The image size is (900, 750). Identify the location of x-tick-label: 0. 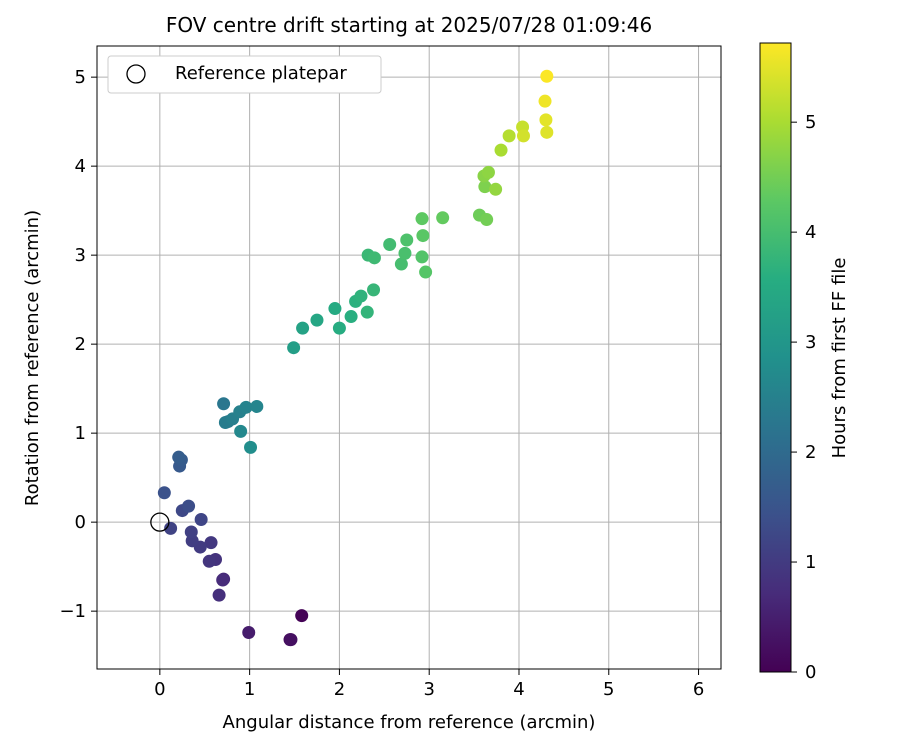
(159, 689).